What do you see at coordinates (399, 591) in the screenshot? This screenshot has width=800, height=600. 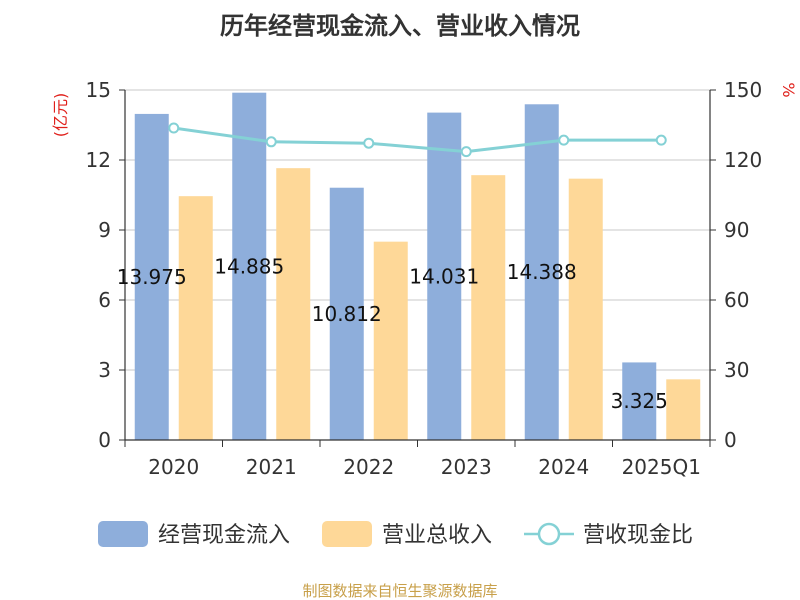 I see `source-note: 制图数据来自恒生聚源数据库` at bounding box center [399, 591].